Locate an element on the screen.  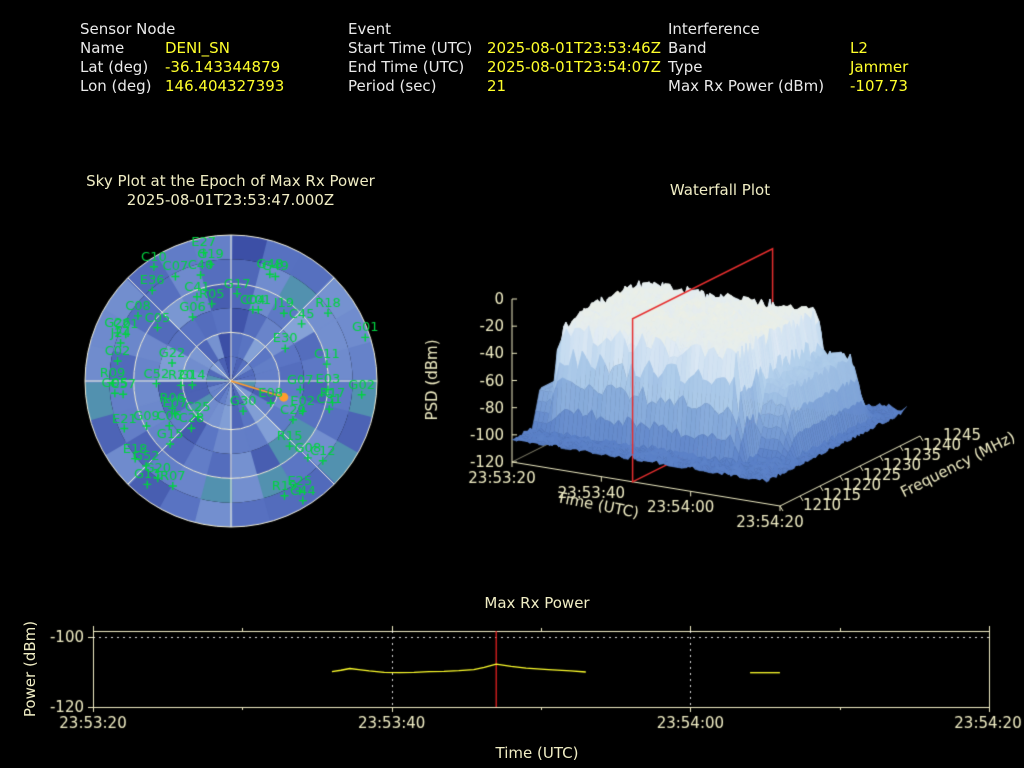
event-start-value: 2025-08-01T23:53:46Z is located at coordinates (574, 48).